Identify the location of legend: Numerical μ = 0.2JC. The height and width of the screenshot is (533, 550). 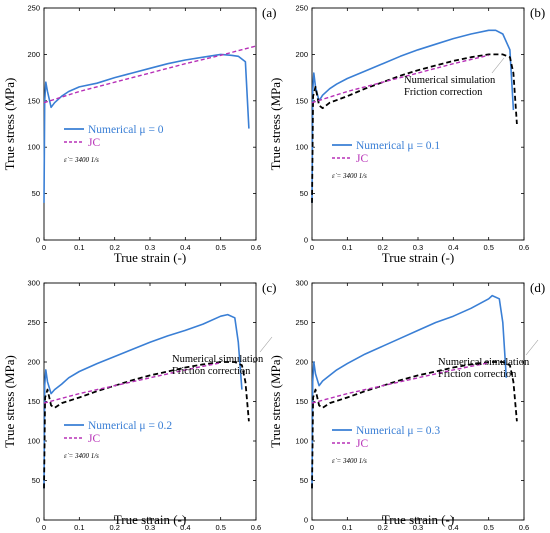
(118, 432).